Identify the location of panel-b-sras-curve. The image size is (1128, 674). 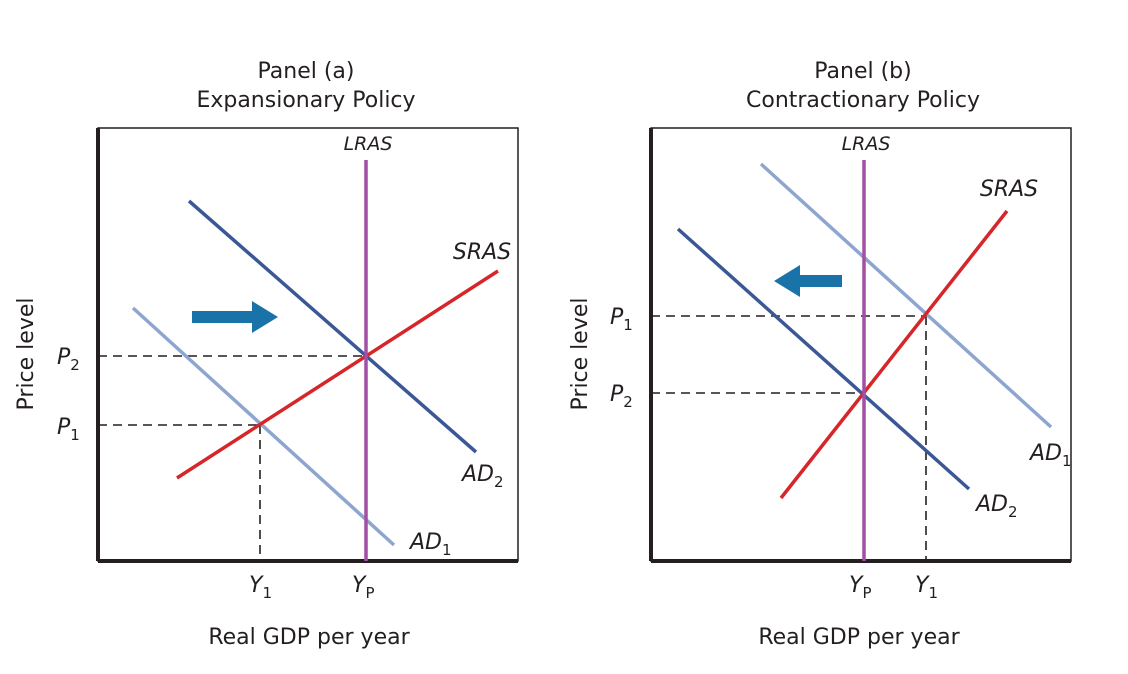
(894, 354).